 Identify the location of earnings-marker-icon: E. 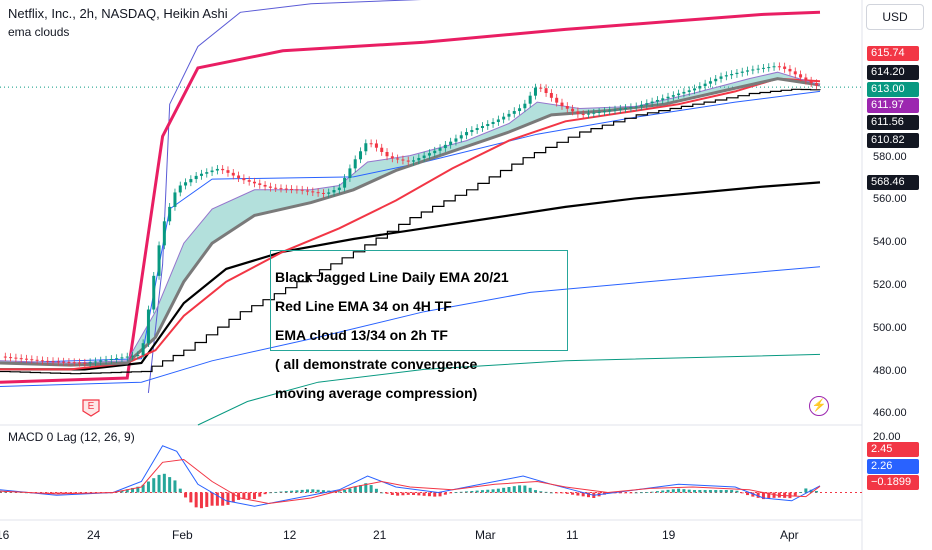
(91, 408).